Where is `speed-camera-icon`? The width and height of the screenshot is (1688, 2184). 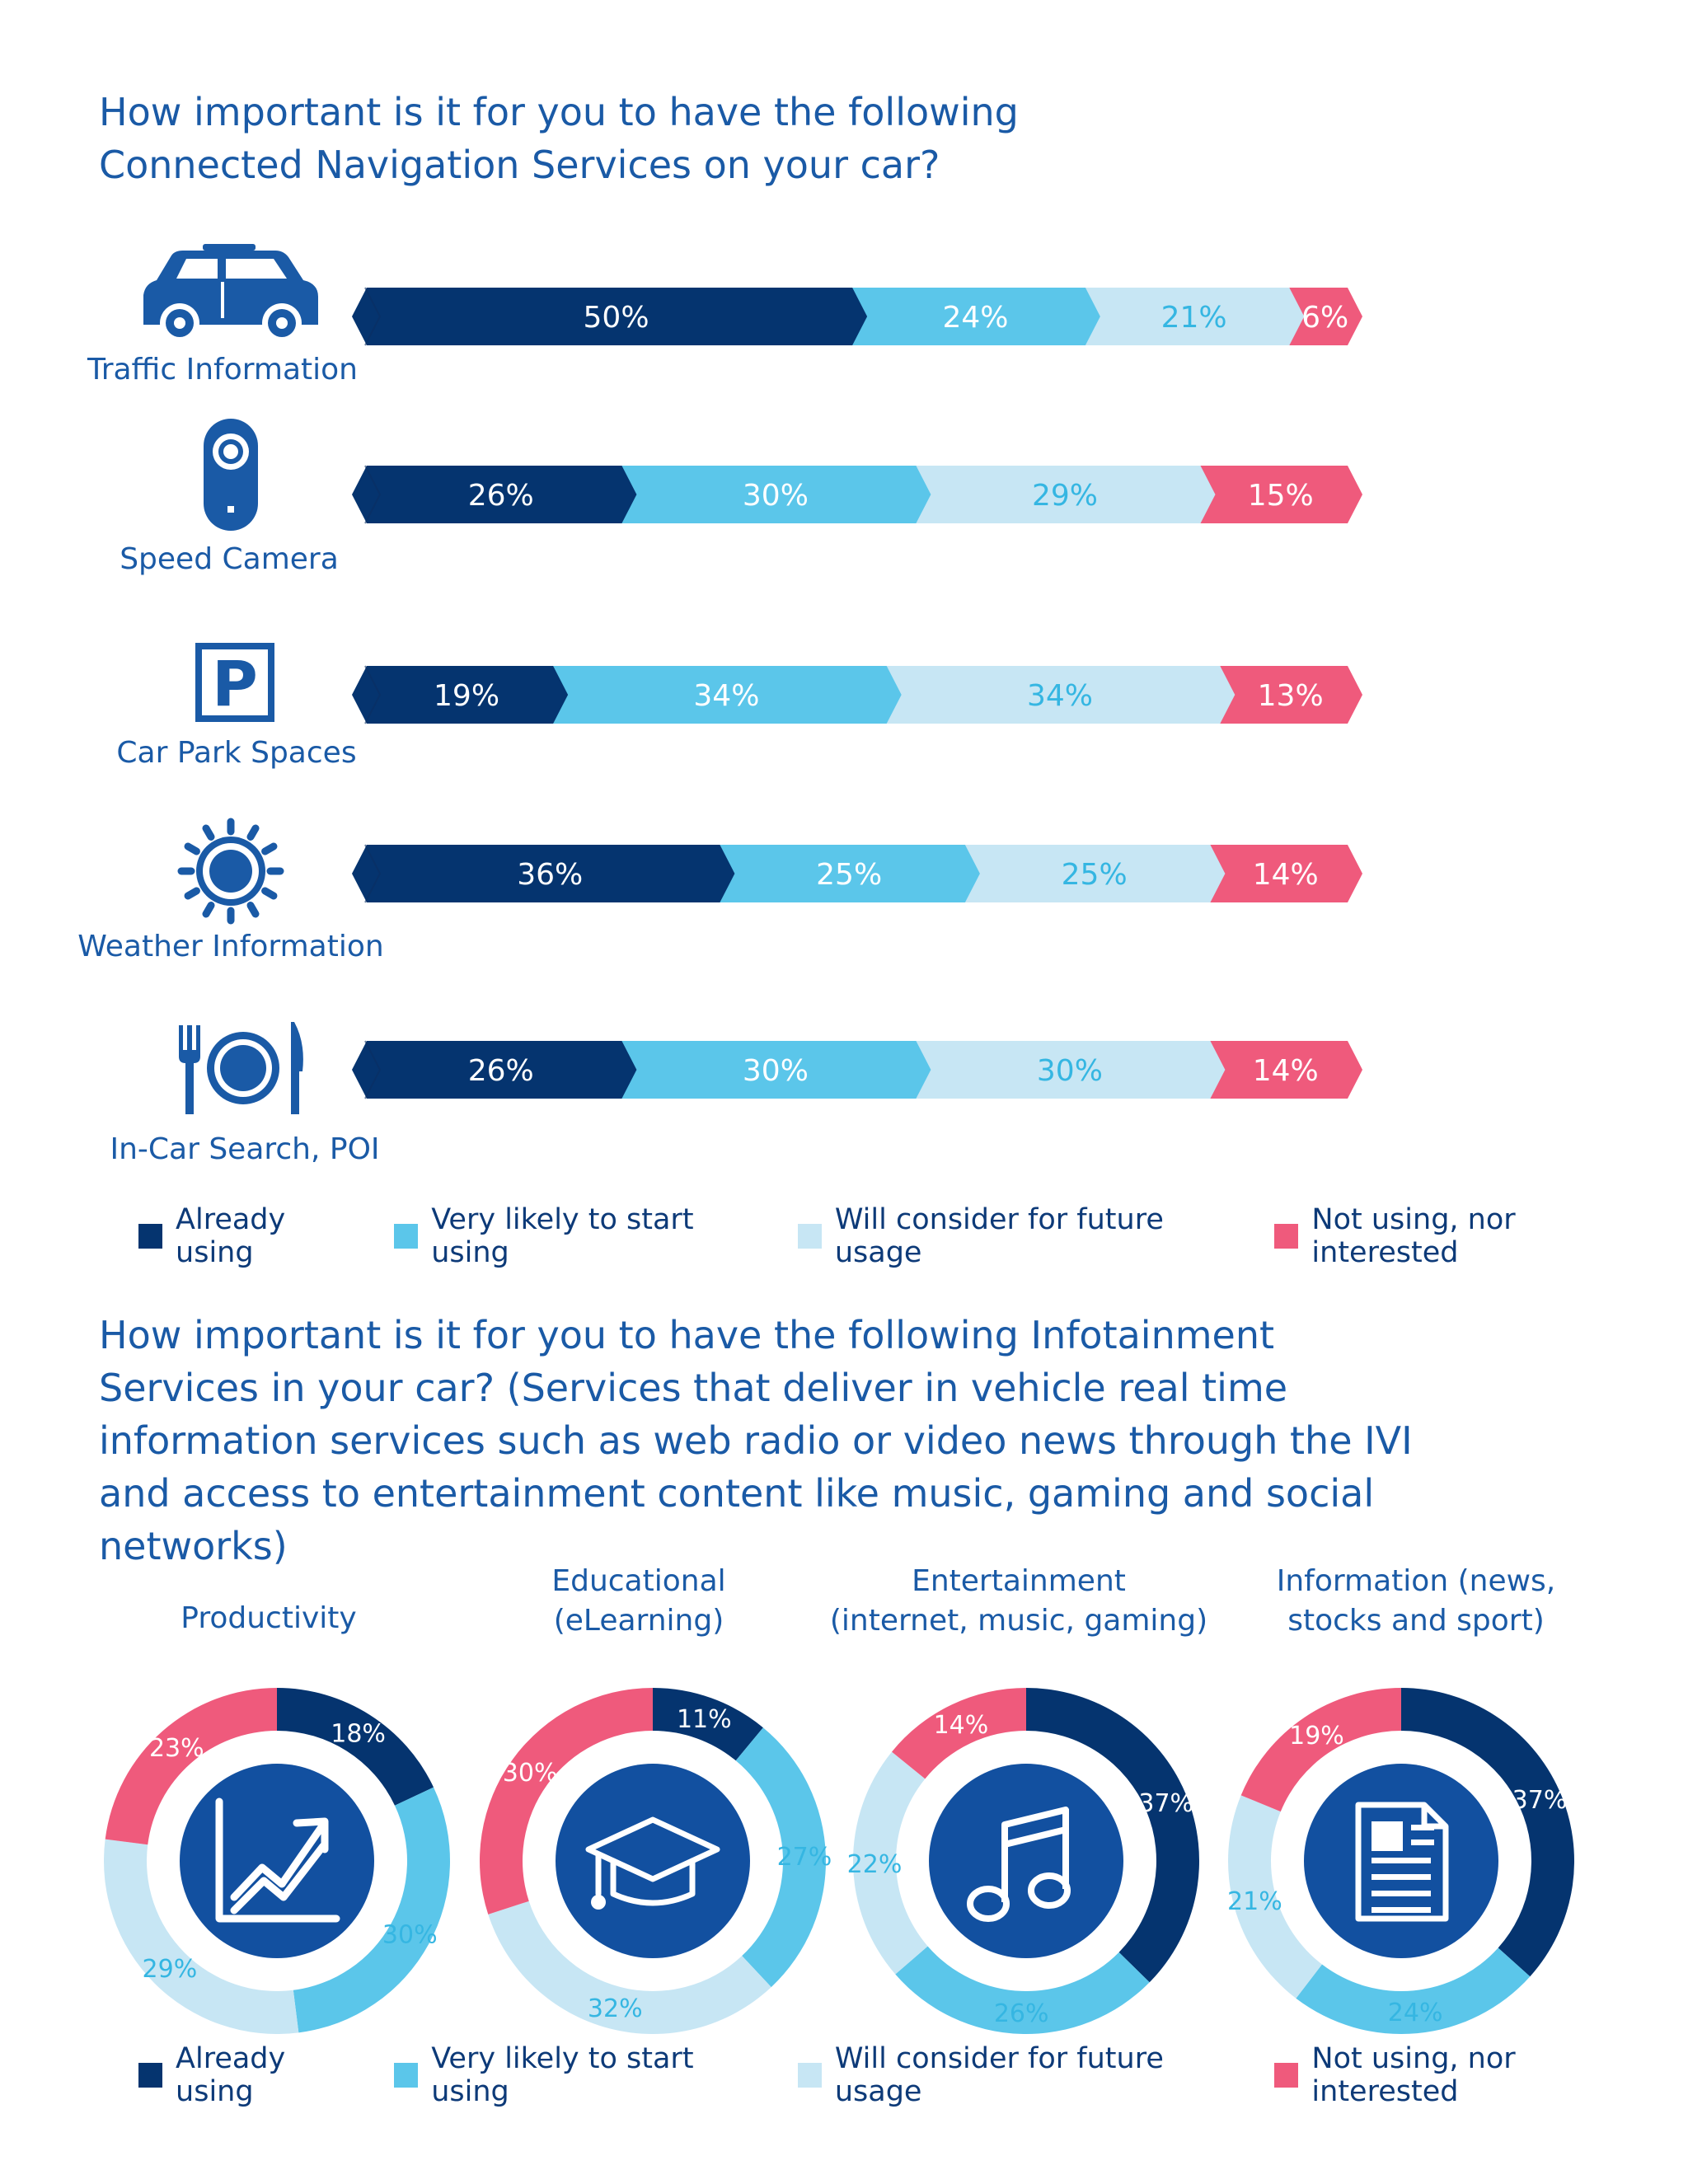
speed-camera-icon is located at coordinates (231, 475).